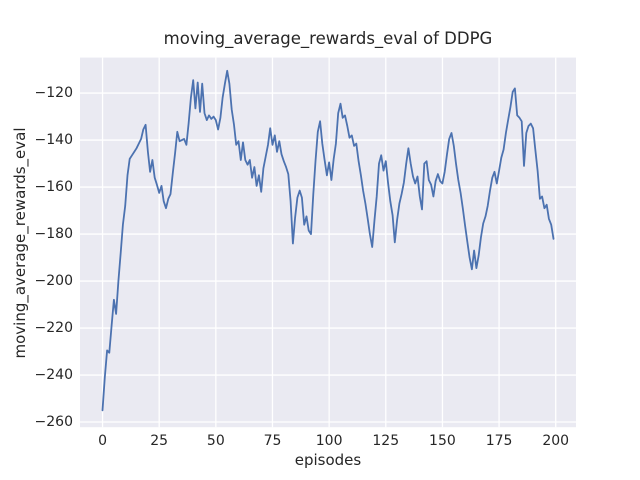  Describe the element at coordinates (328, 460) in the screenshot. I see `x-axis-label: episodes` at that location.